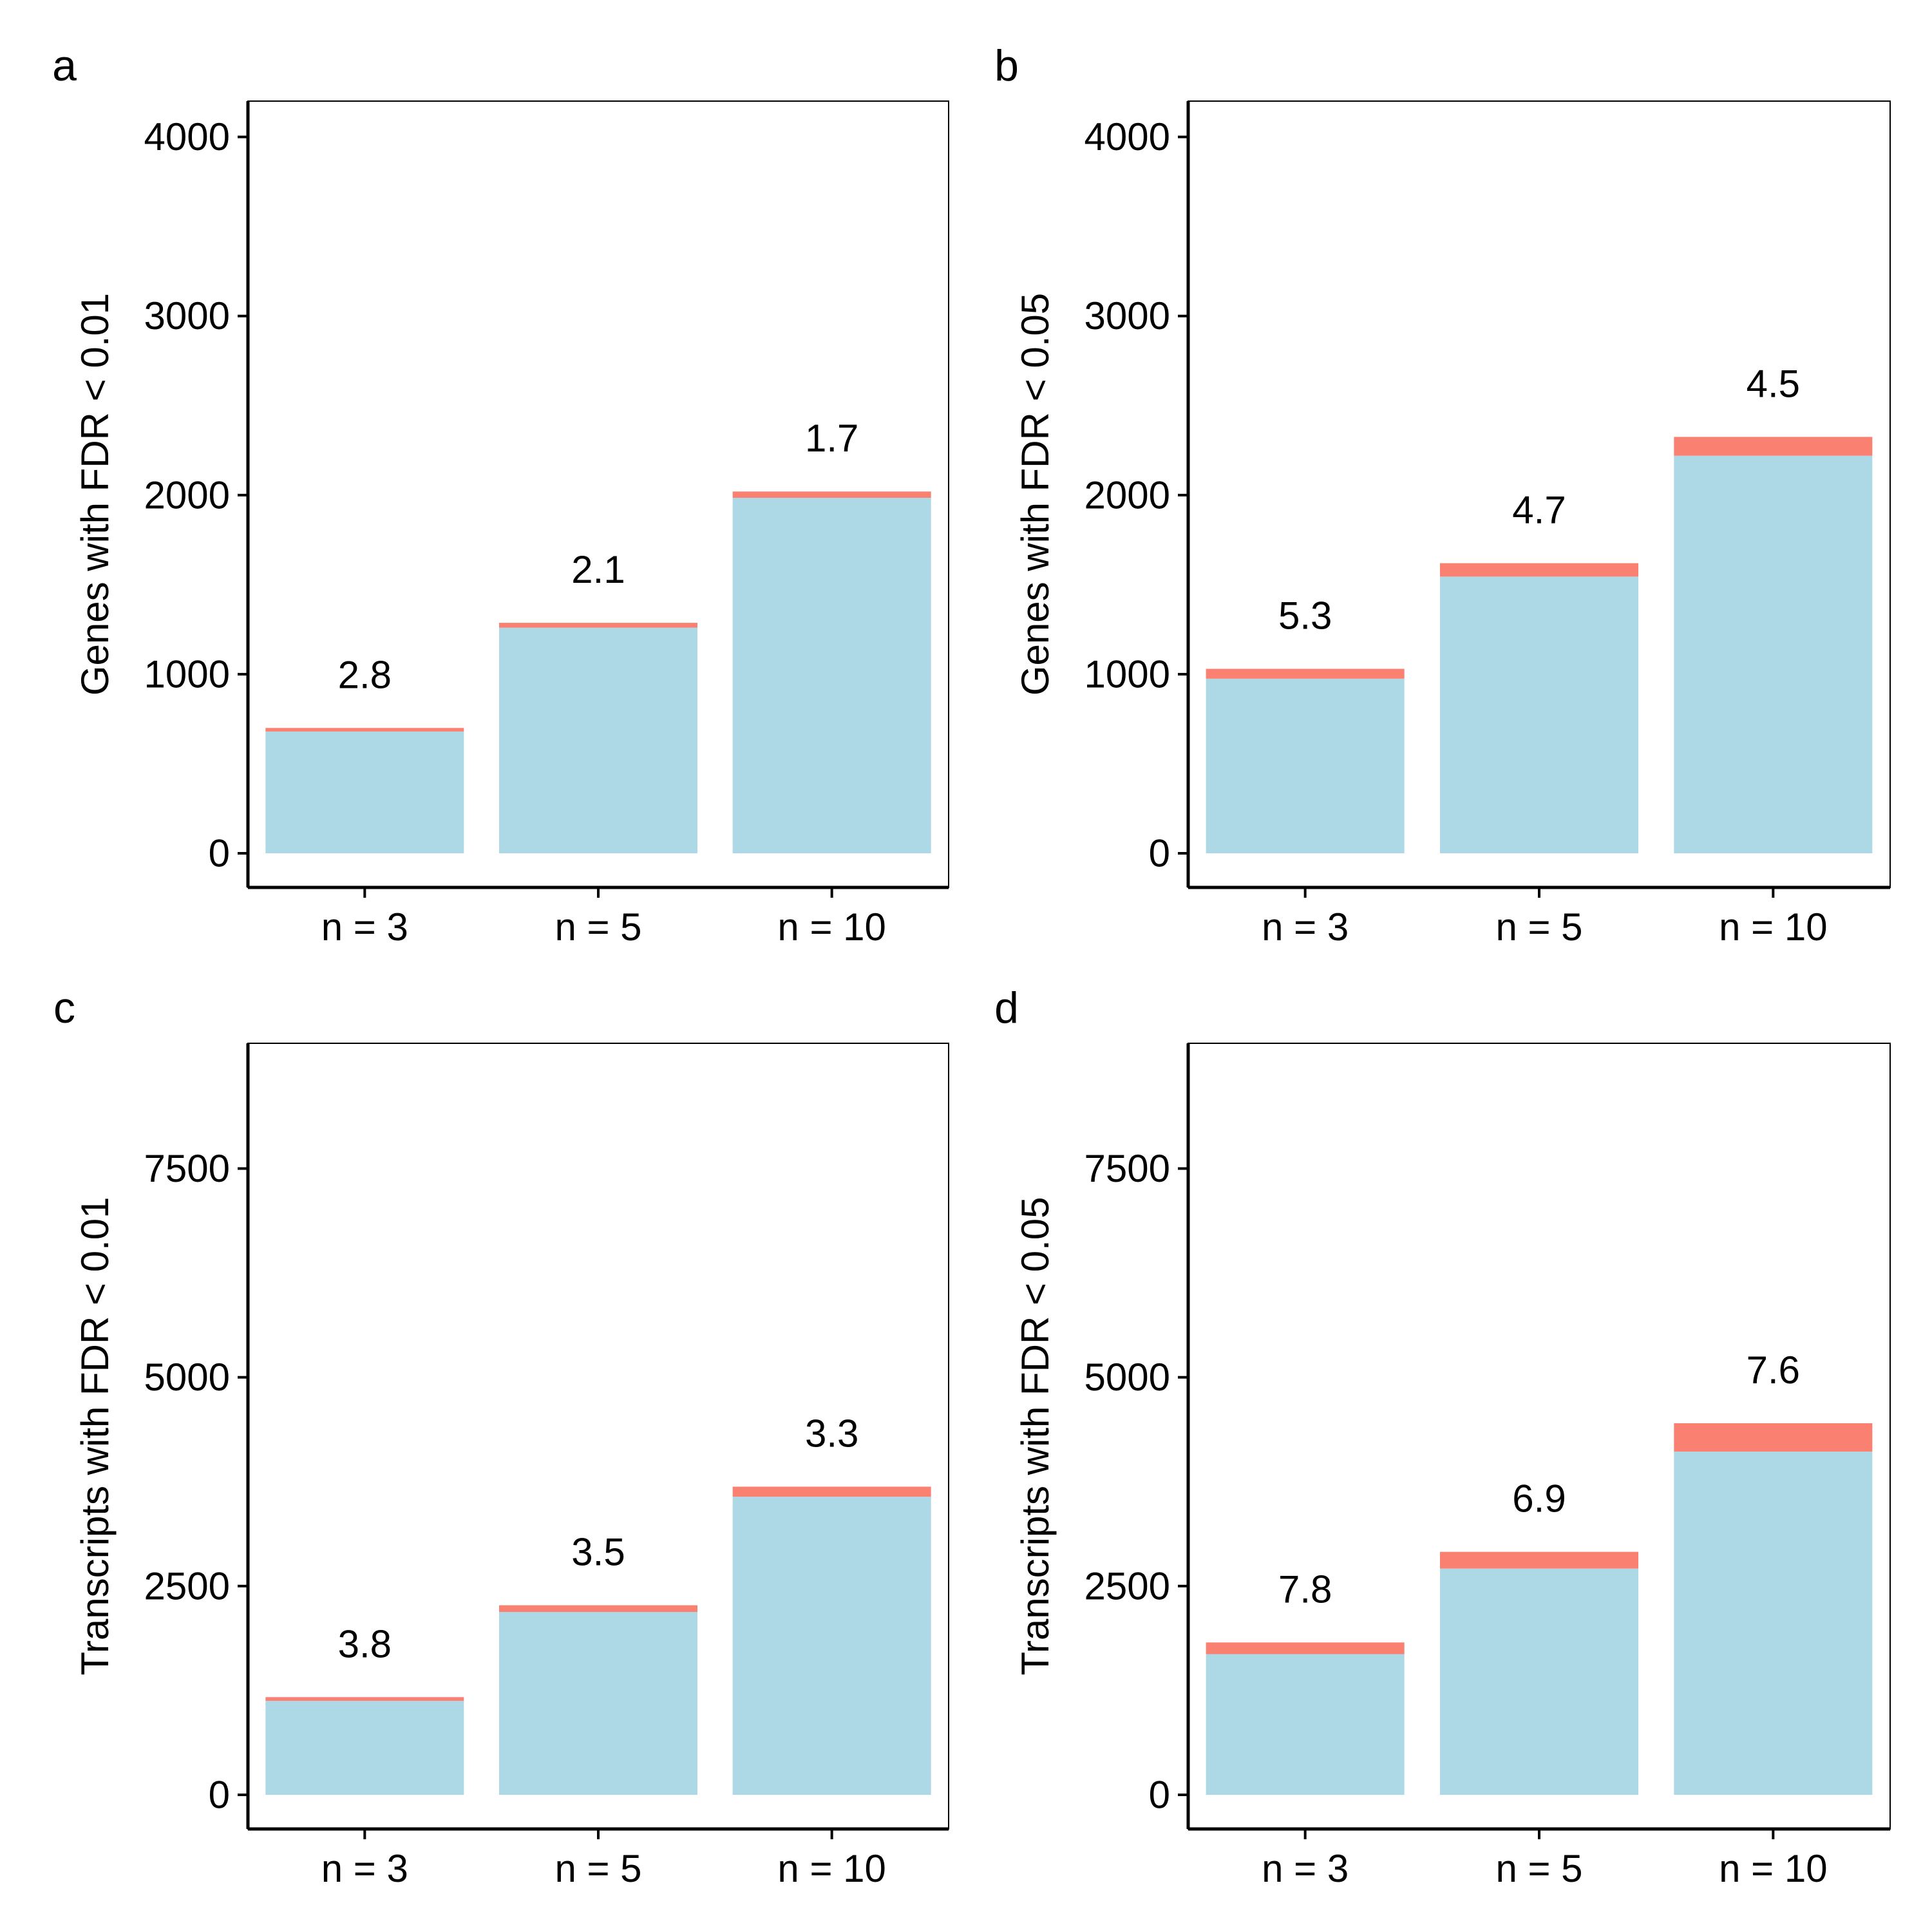  I want to click on data-label: 2.8, so click(365, 675).